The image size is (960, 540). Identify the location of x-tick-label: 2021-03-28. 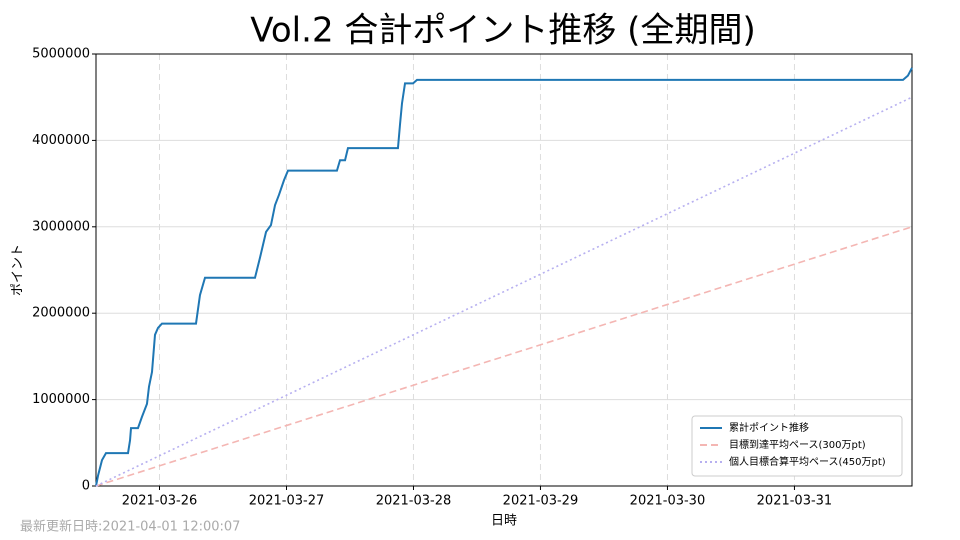
(414, 501).